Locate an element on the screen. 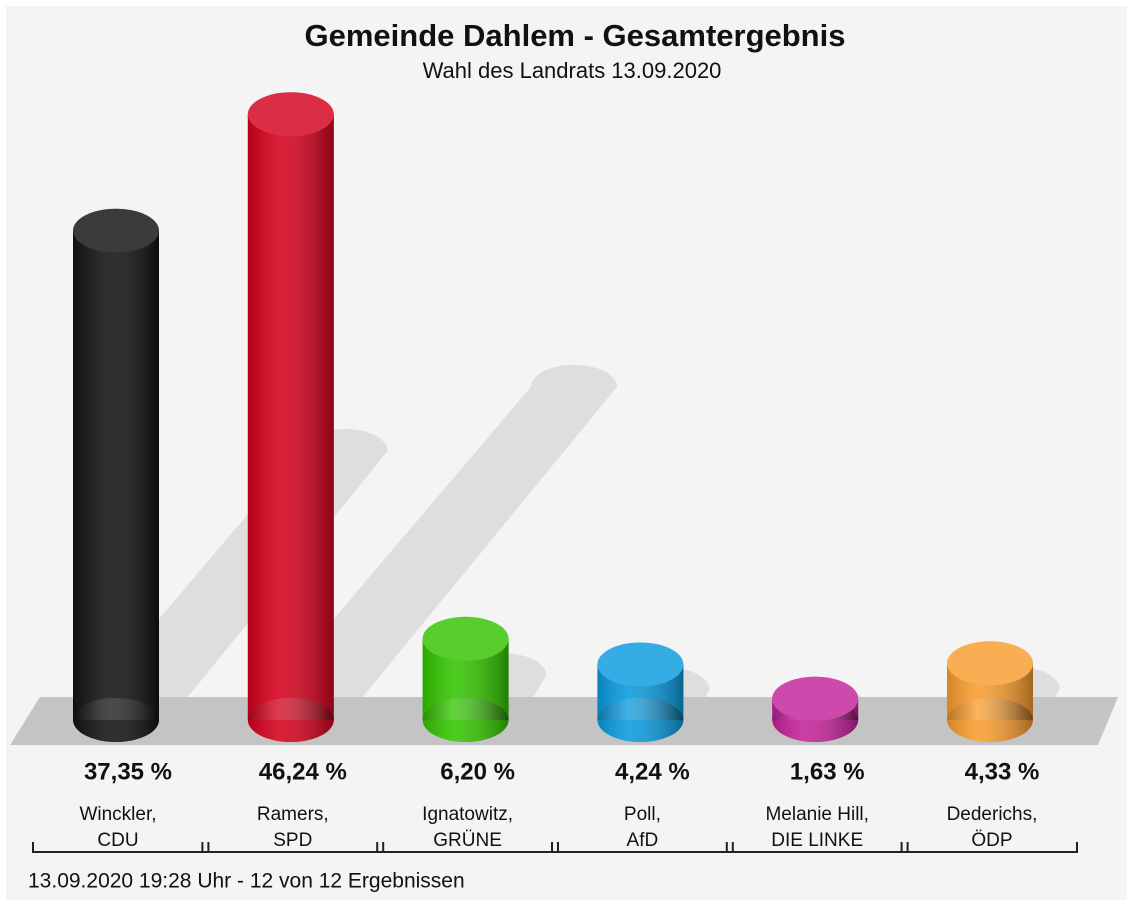 Image resolution: width=1133 pixels, height=906 pixels. x-tick-label: CDU is located at coordinates (117, 840).